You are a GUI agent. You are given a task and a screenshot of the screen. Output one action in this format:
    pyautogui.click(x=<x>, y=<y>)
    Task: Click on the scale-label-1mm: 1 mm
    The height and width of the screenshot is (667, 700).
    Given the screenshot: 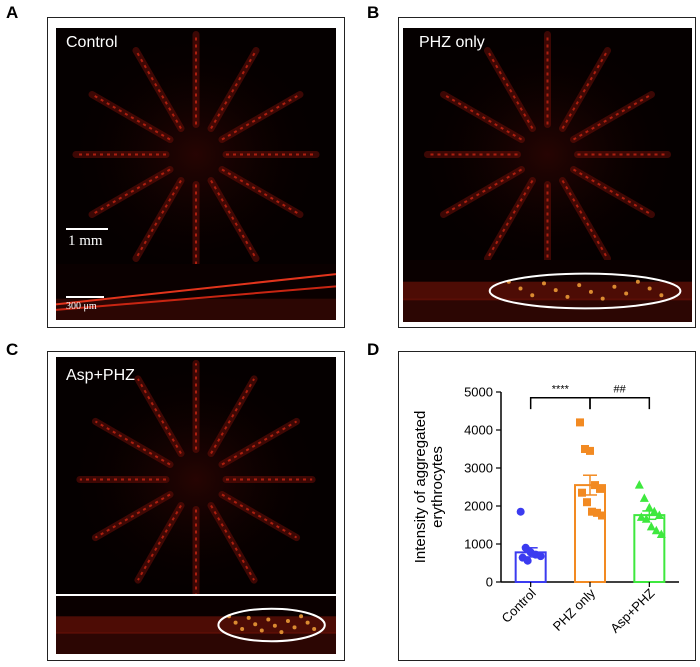 What is the action you would take?
    pyautogui.click(x=85, y=241)
    